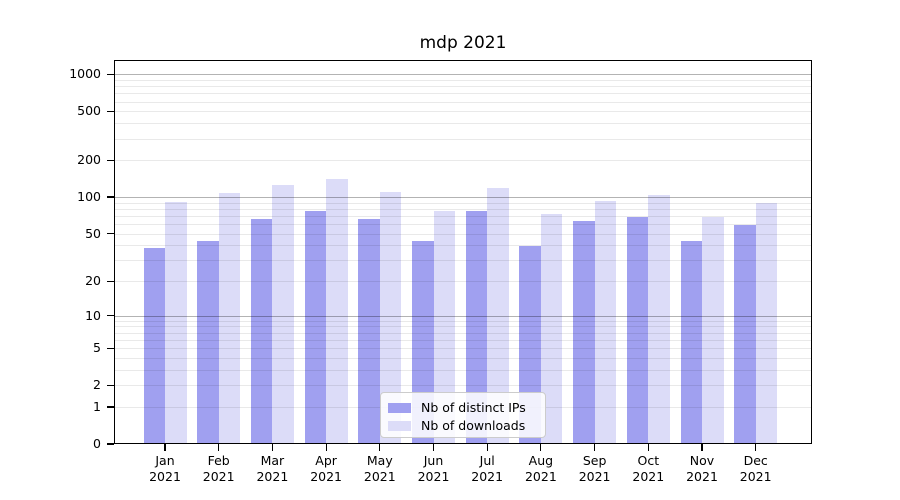  What do you see at coordinates (93, 315) in the screenshot?
I see `y-tick-label: 10` at bounding box center [93, 315].